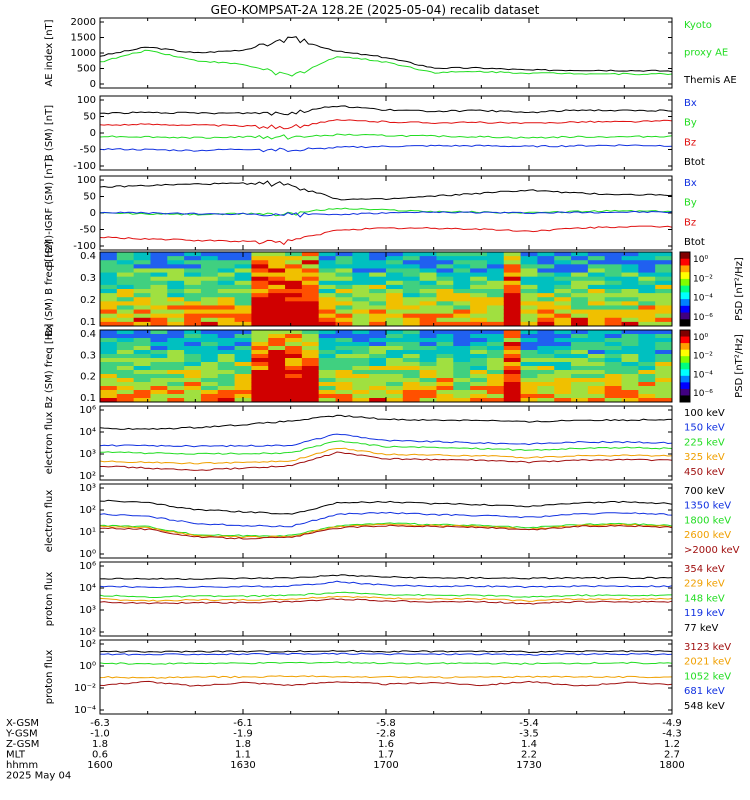  I want to click on y-tick-label: 0.2, so click(88, 300).